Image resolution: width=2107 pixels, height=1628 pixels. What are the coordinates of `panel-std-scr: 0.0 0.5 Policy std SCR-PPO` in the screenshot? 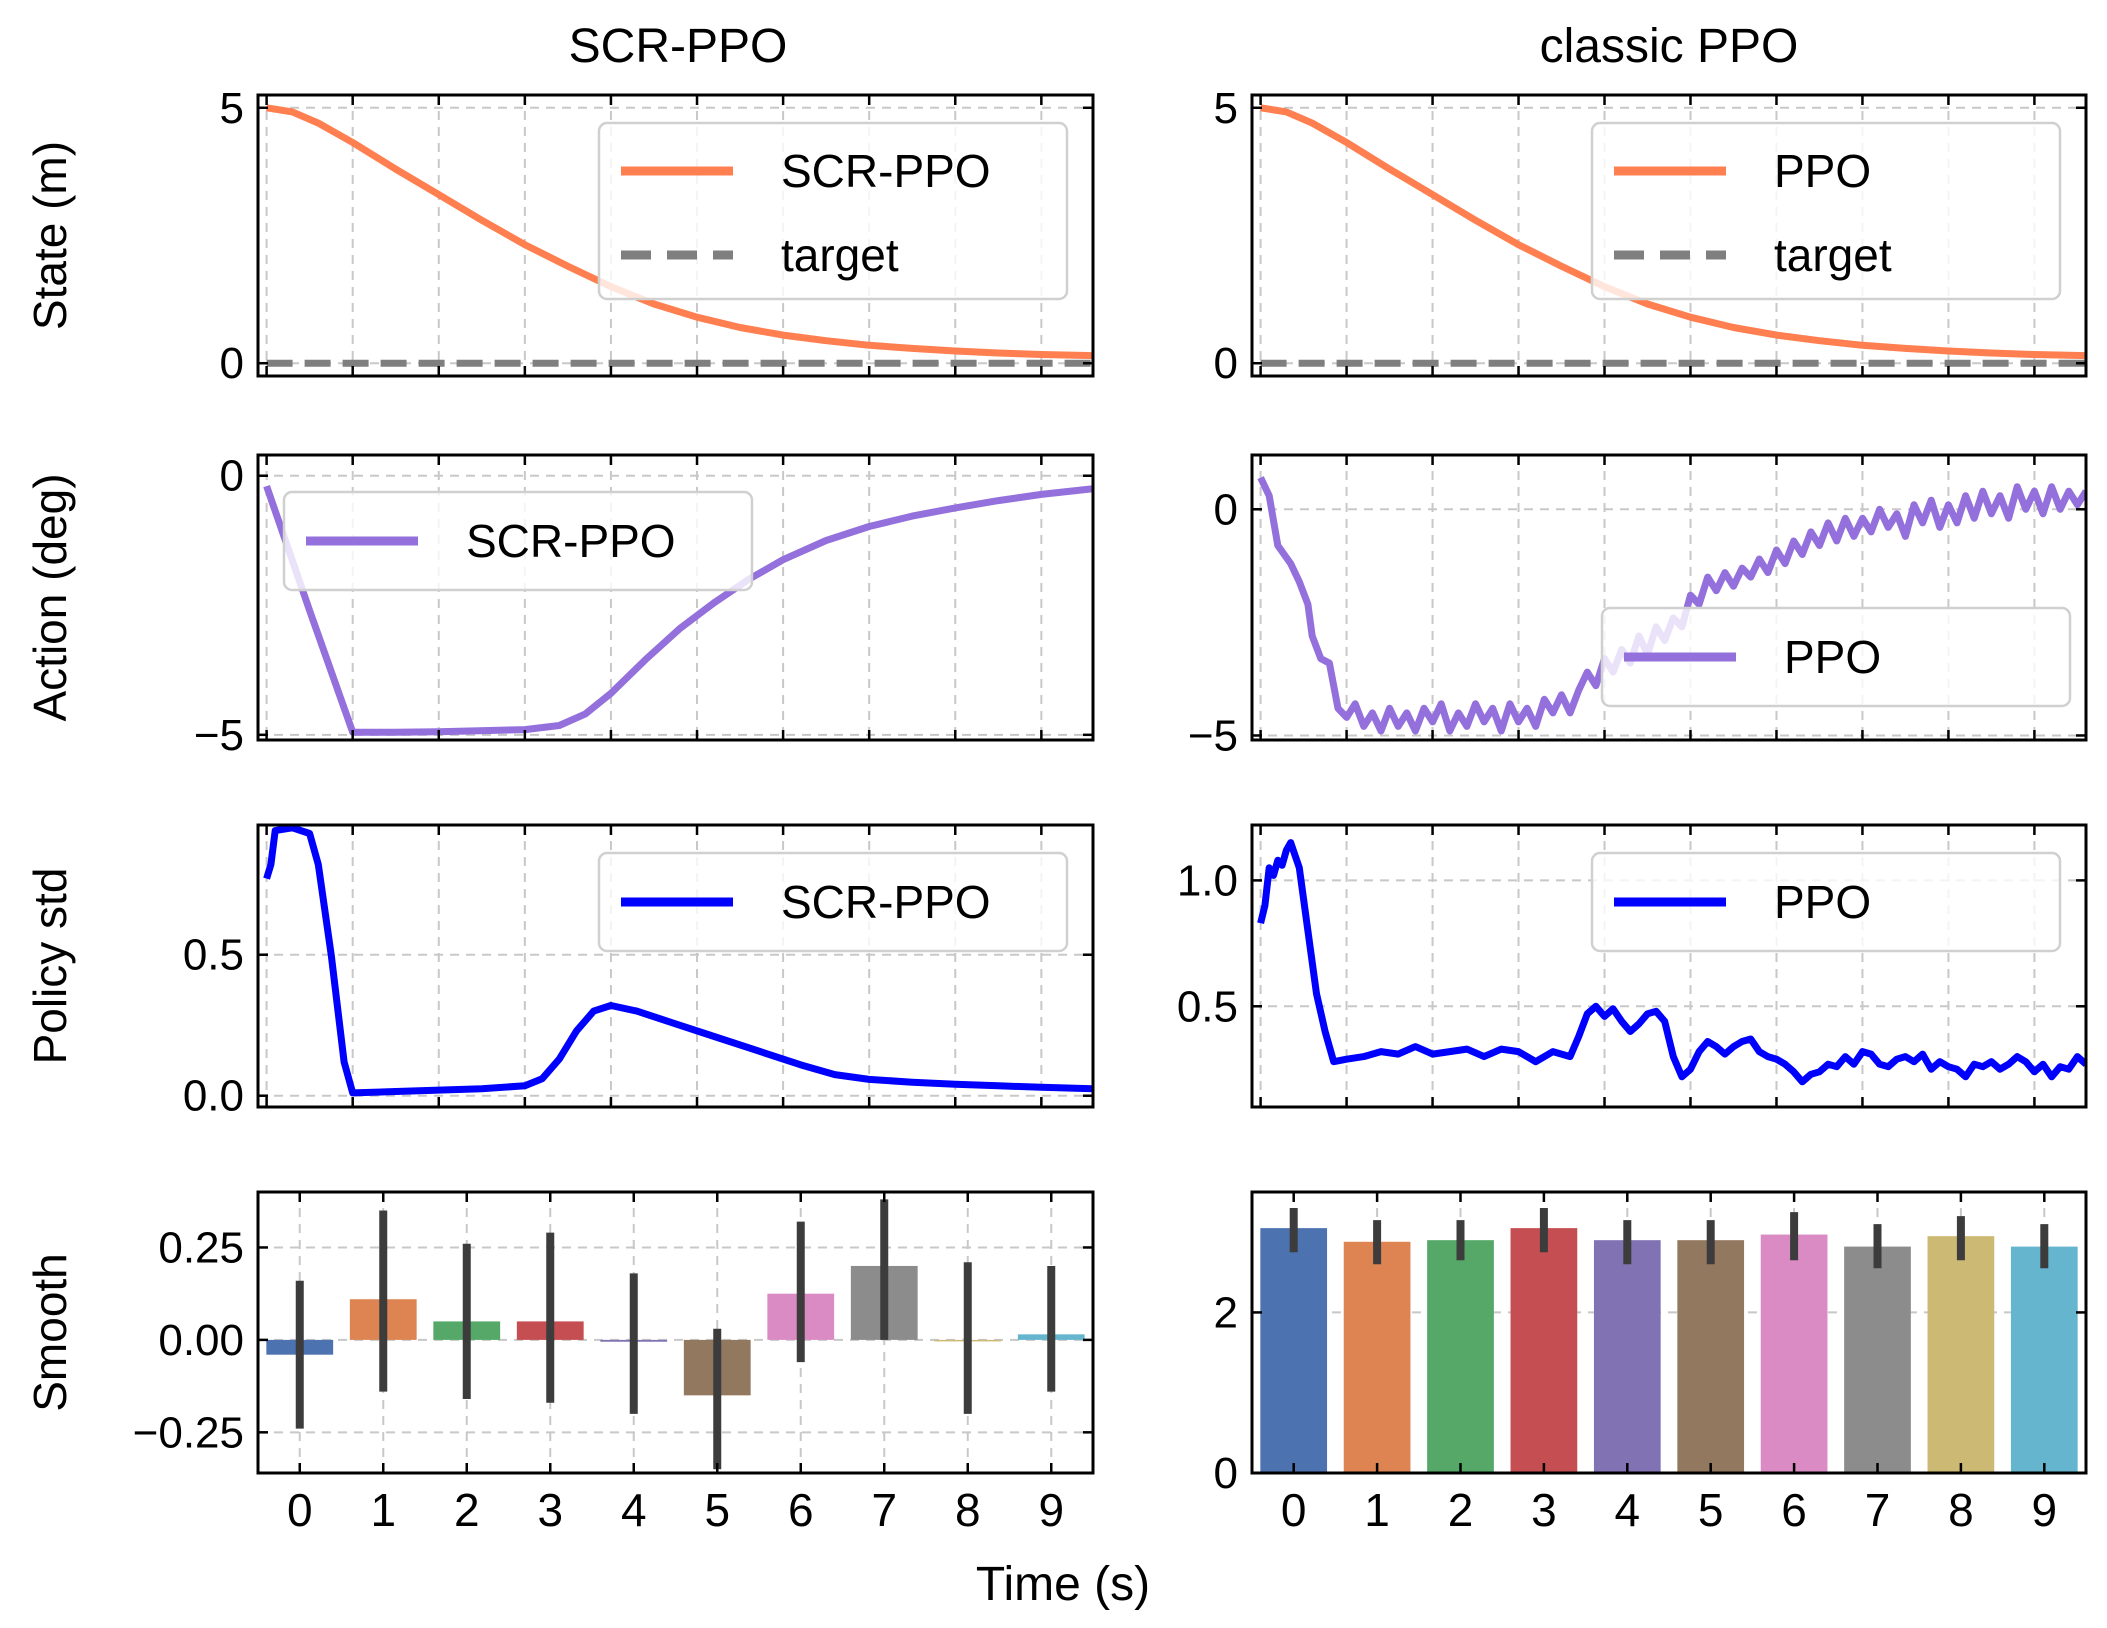 It's located at (559, 972).